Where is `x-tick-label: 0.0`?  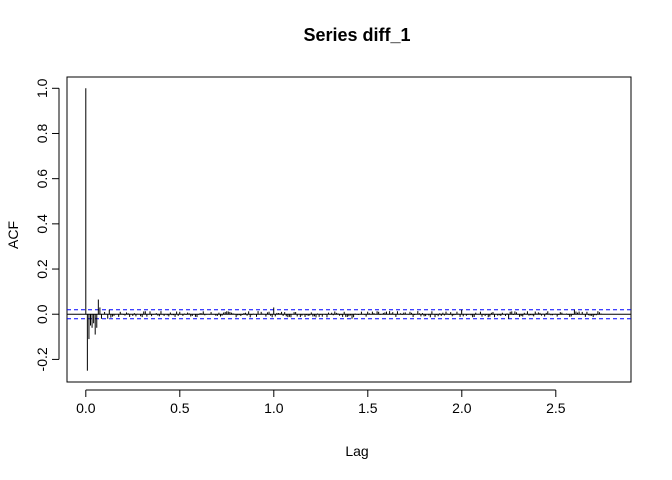
x-tick-label: 0.0 is located at coordinates (86, 408).